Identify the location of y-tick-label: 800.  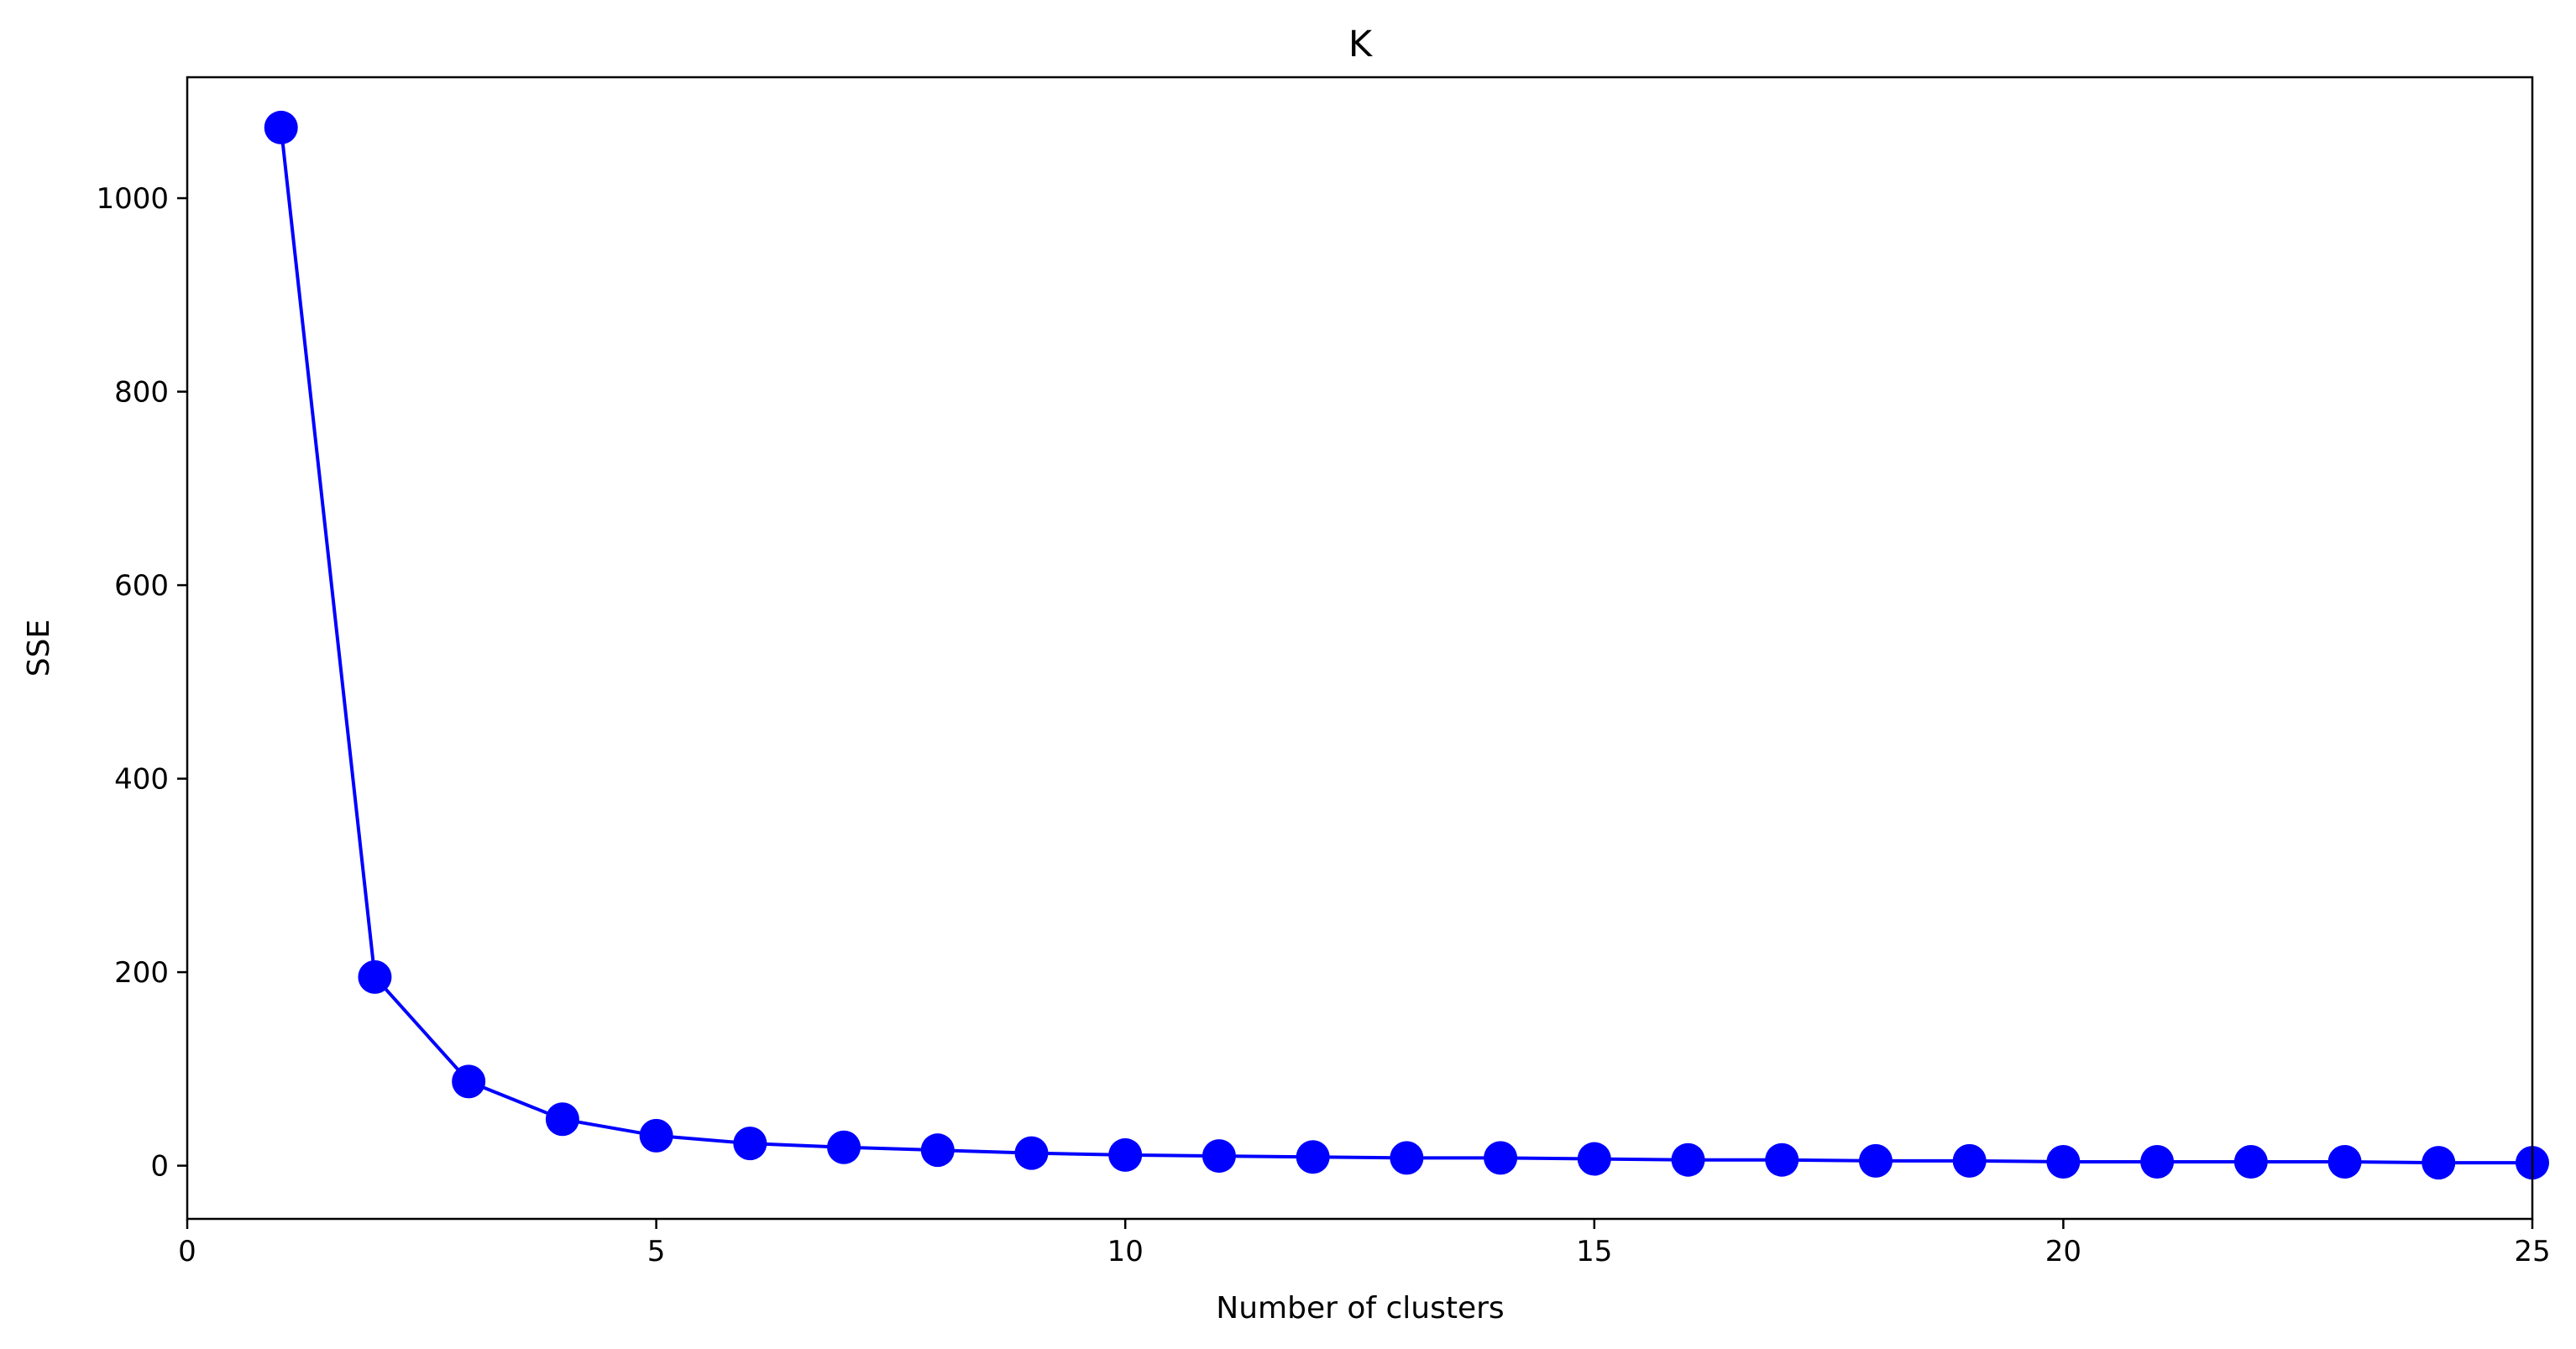
(141, 393).